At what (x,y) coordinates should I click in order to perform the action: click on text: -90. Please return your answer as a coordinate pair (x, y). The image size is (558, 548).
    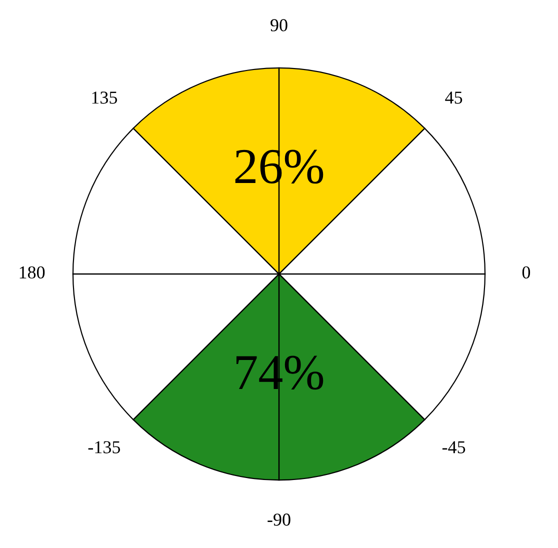
    Looking at the image, I should click on (279, 520).